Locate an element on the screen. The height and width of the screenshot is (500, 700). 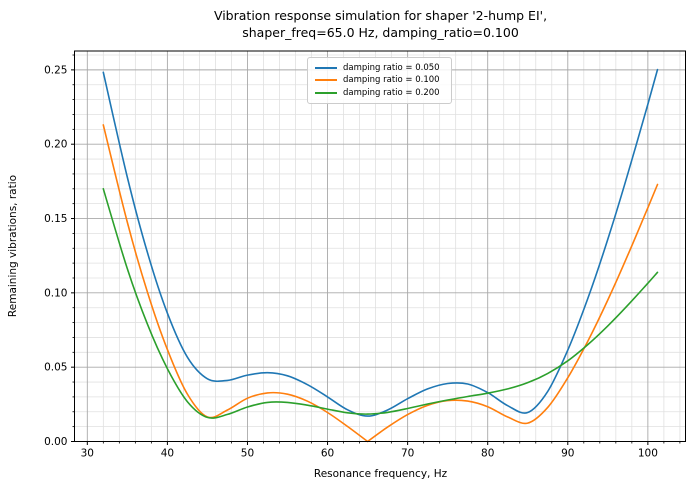
x-tick-label: 60 is located at coordinates (327, 454).